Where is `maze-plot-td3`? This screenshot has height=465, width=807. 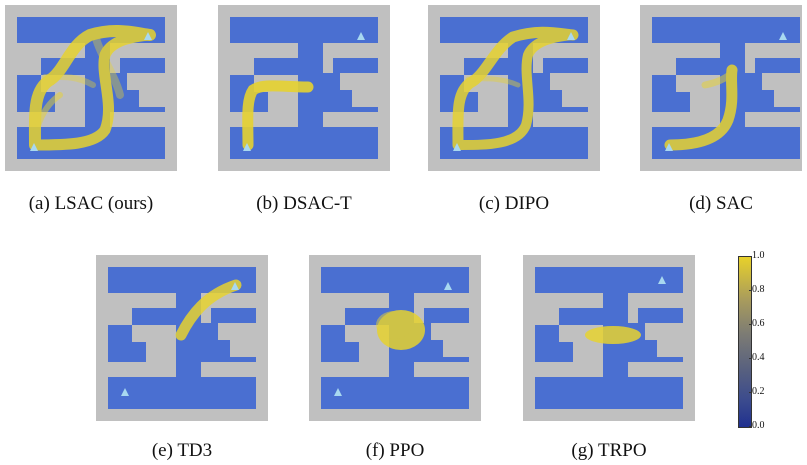 maze-plot-td3 is located at coordinates (182, 338).